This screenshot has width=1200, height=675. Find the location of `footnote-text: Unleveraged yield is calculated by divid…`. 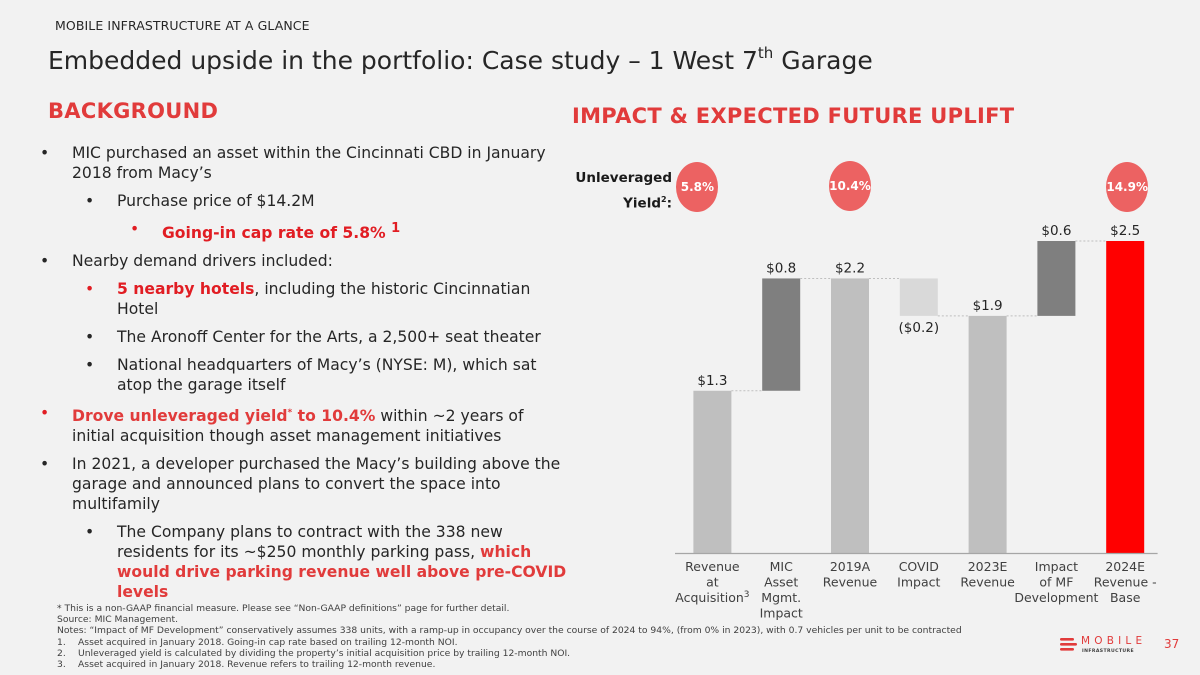

footnote-text: Unleveraged yield is calculated by divid… is located at coordinates (324, 653).